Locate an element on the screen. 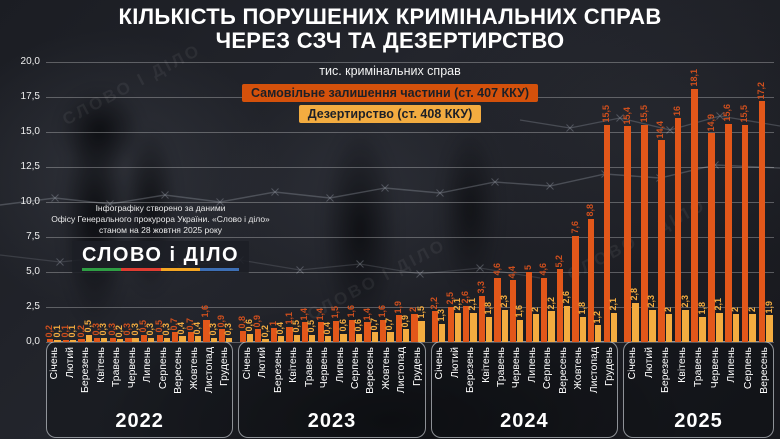 The height and width of the screenshot is (439, 780). bar-value-label-407: 4,6 is located at coordinates (543, 269).